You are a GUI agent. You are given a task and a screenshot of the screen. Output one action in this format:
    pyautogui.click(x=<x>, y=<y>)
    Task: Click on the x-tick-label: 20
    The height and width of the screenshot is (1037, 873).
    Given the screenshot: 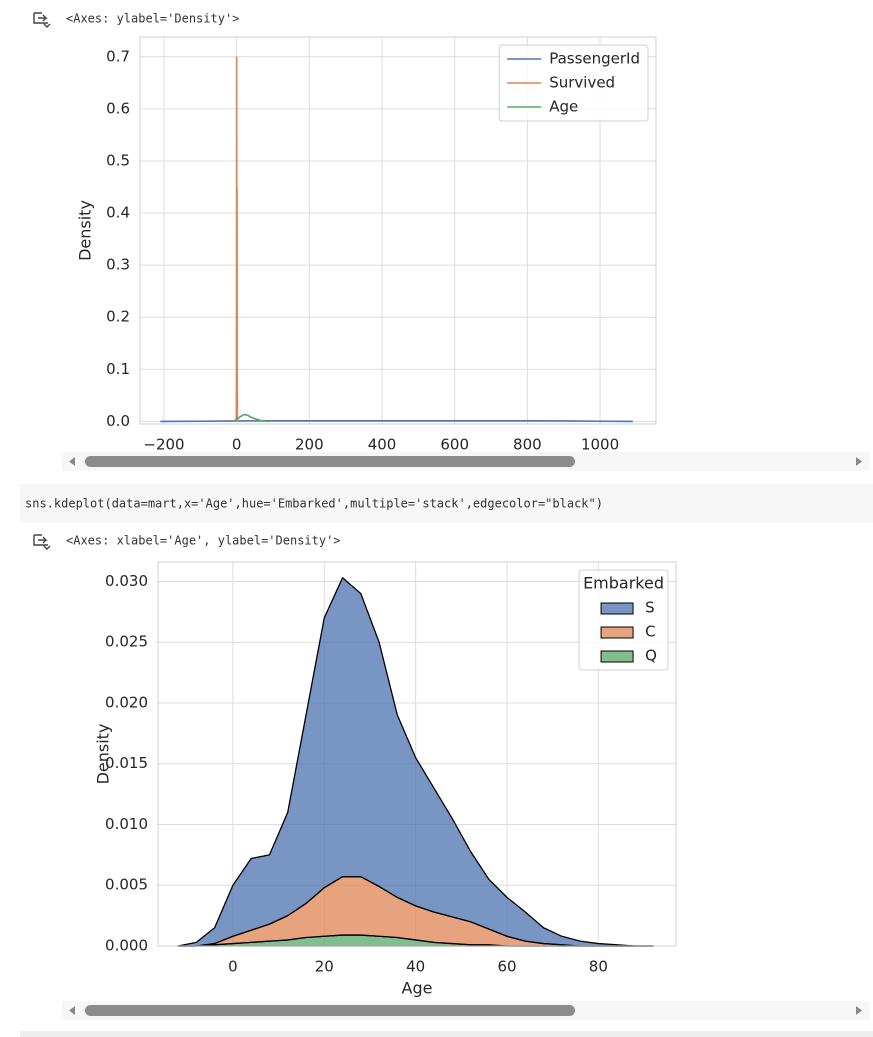 What is the action you would take?
    pyautogui.click(x=324, y=967)
    